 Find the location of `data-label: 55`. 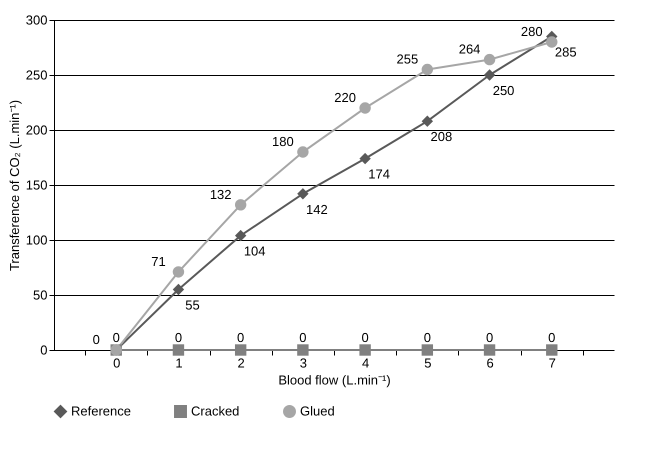

data-label: 55 is located at coordinates (192, 305).